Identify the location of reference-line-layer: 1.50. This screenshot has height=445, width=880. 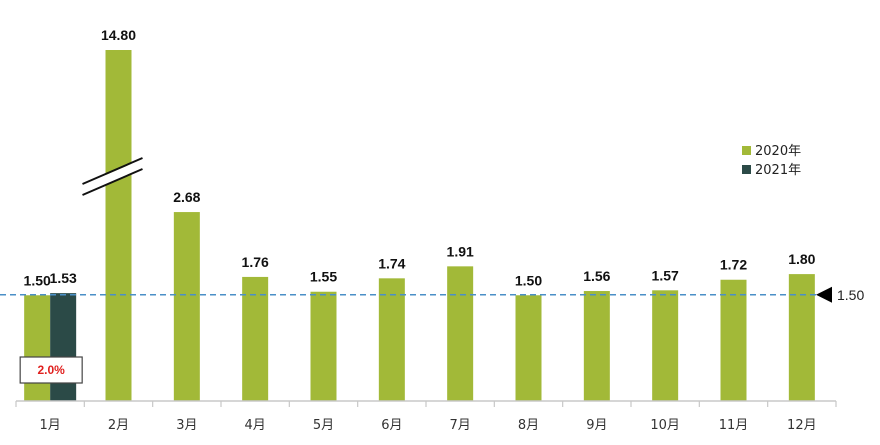
(432, 294).